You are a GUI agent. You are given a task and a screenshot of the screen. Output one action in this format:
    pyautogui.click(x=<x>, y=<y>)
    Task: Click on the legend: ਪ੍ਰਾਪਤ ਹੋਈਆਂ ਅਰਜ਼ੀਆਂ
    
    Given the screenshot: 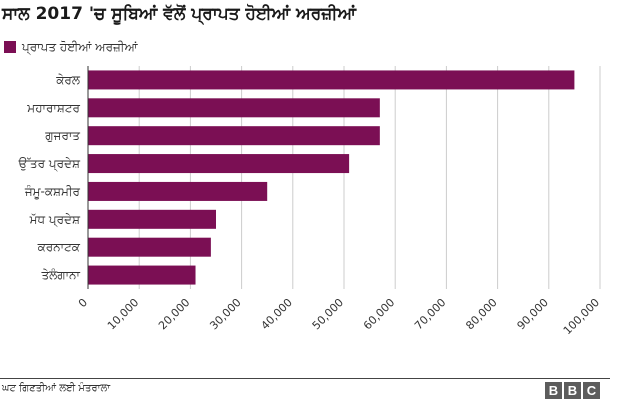 What is the action you would take?
    pyautogui.click(x=71, y=47)
    